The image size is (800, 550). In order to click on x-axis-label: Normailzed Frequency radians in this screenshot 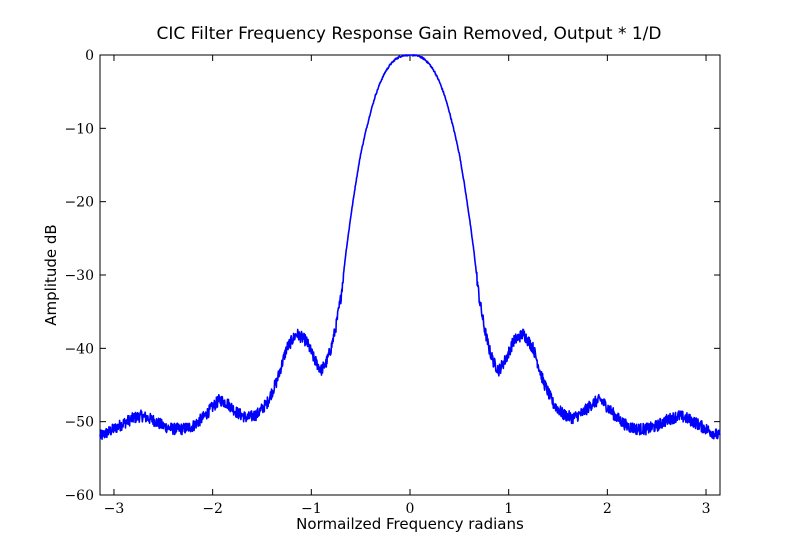, I will do `click(410, 524)`.